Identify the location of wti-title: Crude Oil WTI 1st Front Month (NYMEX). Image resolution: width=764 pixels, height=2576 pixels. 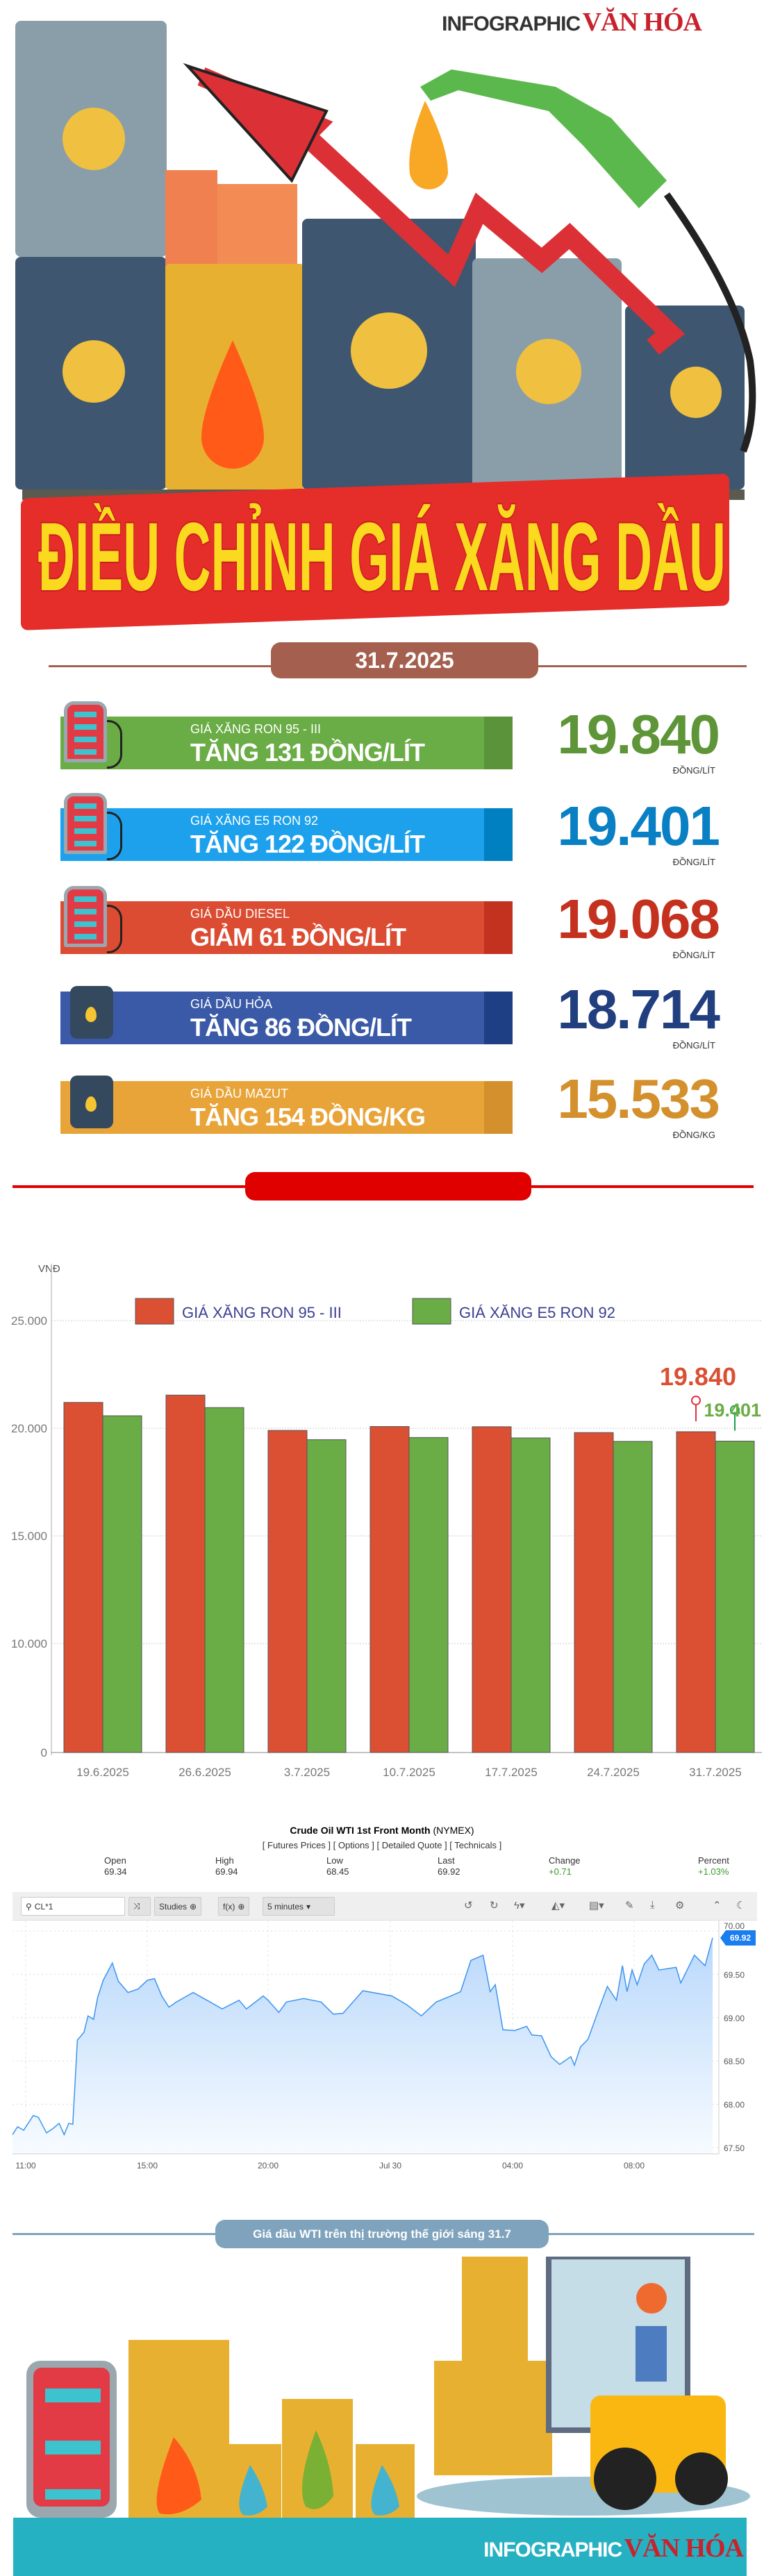
(382, 1831).